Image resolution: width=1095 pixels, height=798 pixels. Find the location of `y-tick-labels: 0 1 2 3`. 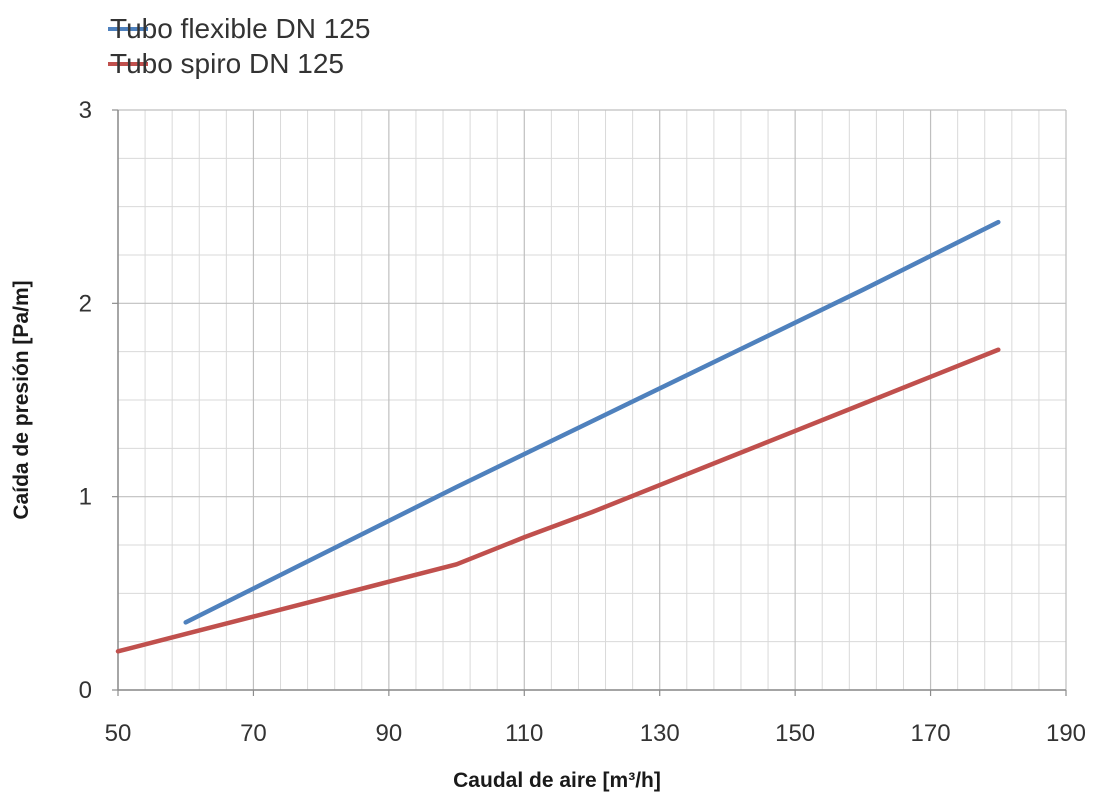

y-tick-labels: 0 1 2 3 is located at coordinates (98, 400).